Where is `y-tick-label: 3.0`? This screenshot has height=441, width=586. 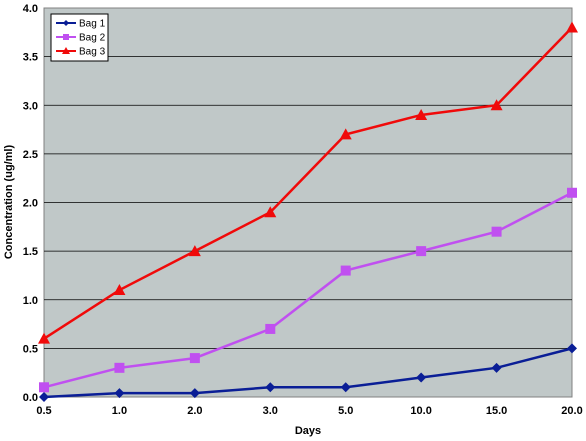 y-tick-label: 3.0 is located at coordinates (30, 106).